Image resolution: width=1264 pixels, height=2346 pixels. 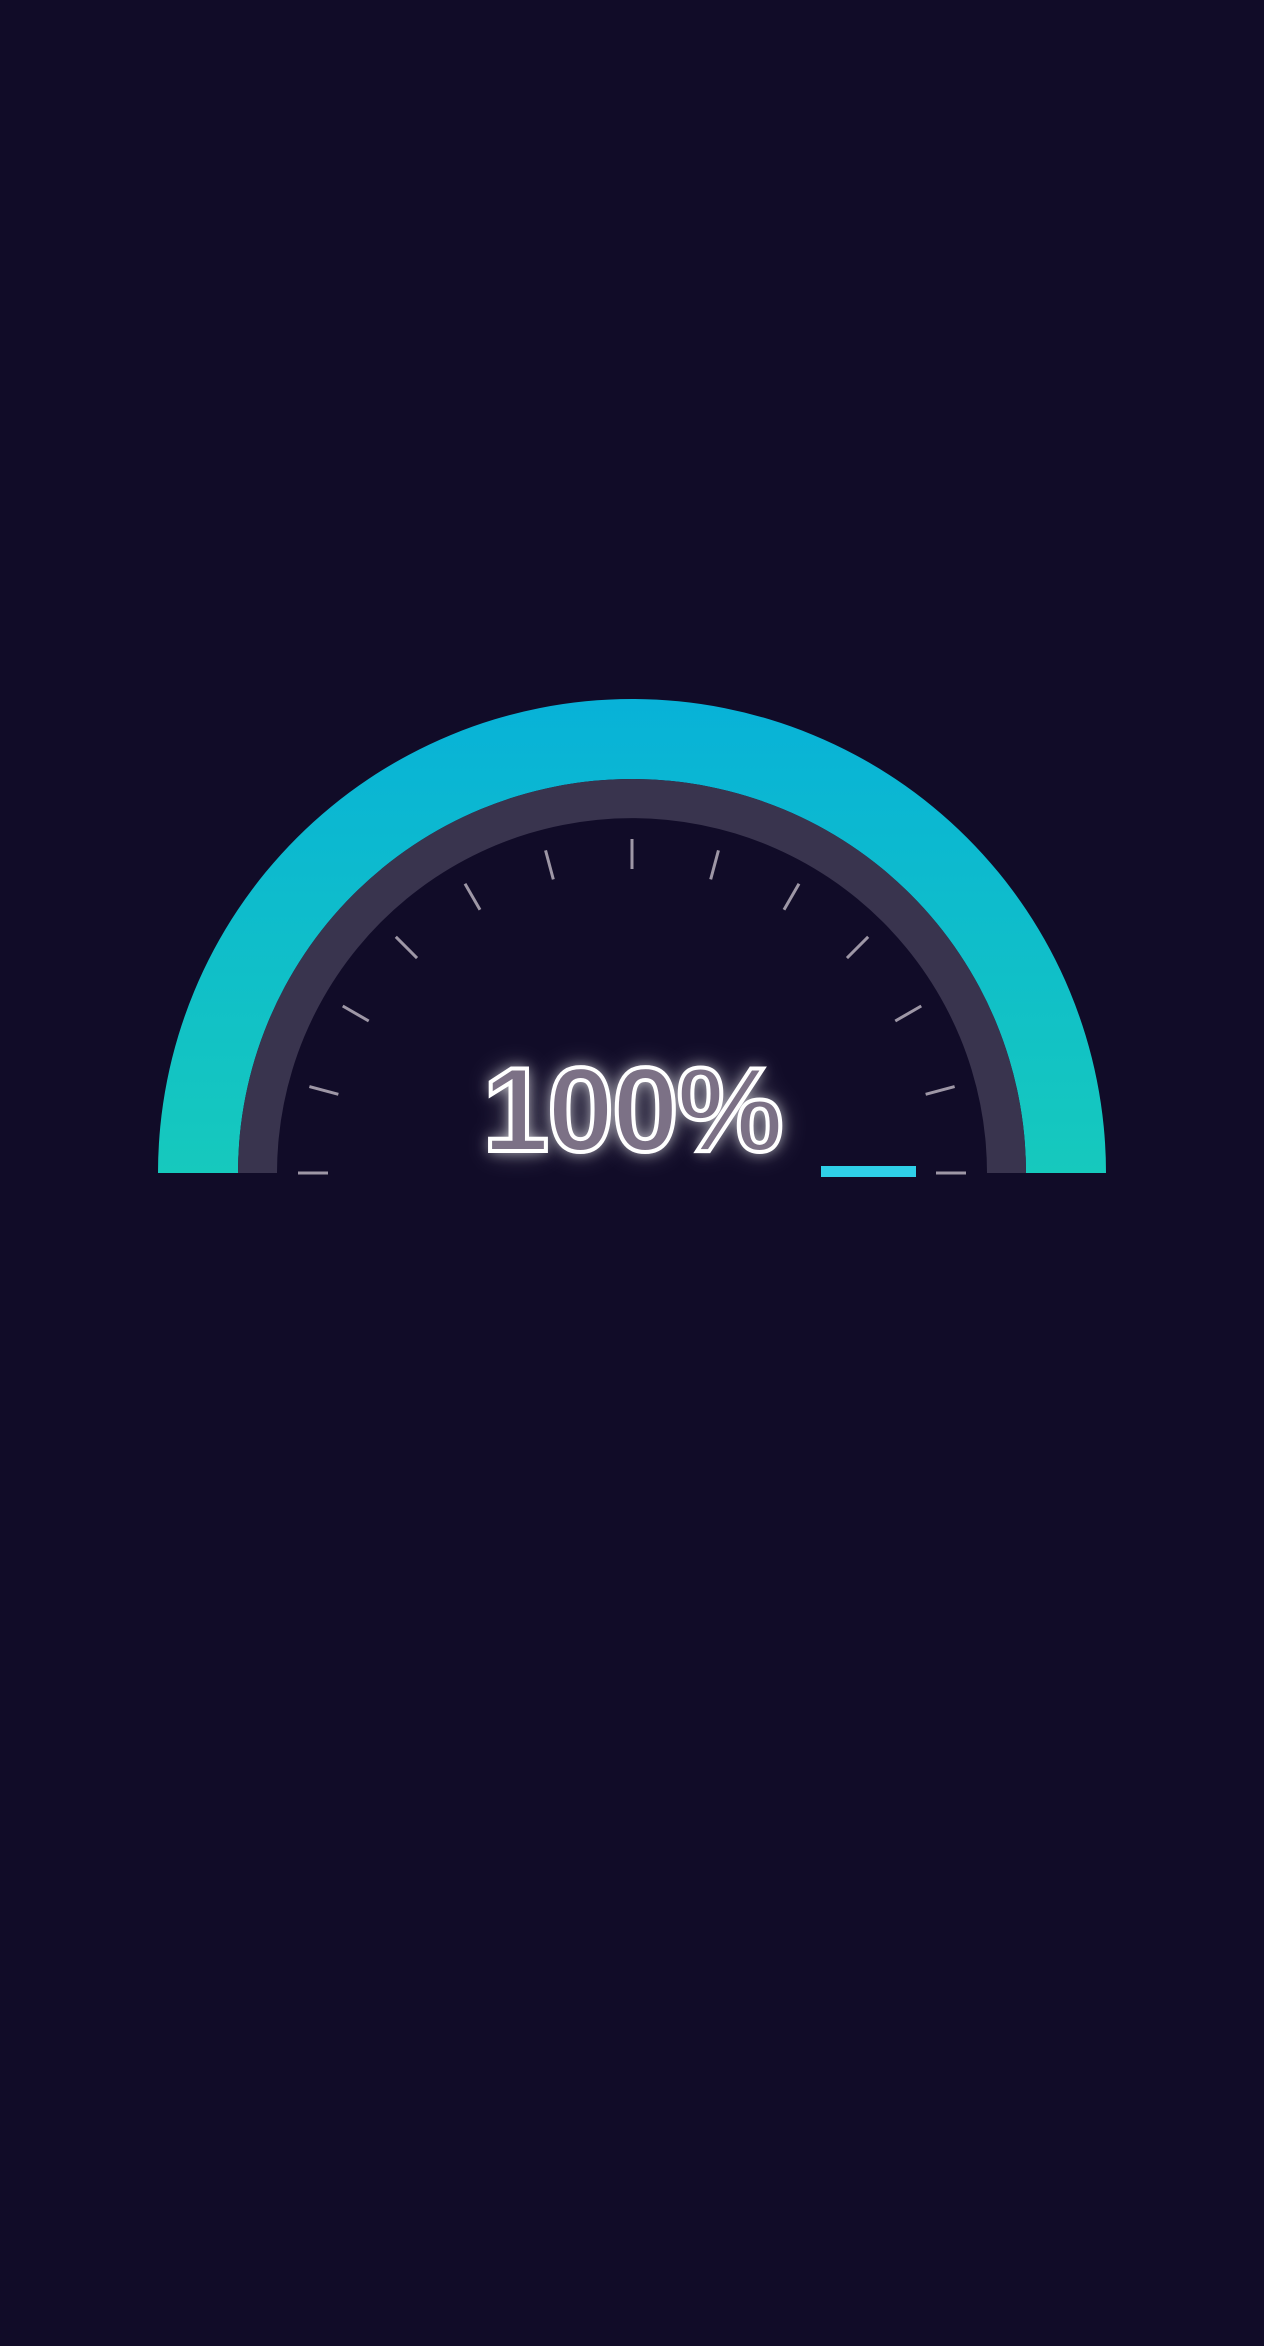 I want to click on gauge-ticks, so click(x=632, y=1007).